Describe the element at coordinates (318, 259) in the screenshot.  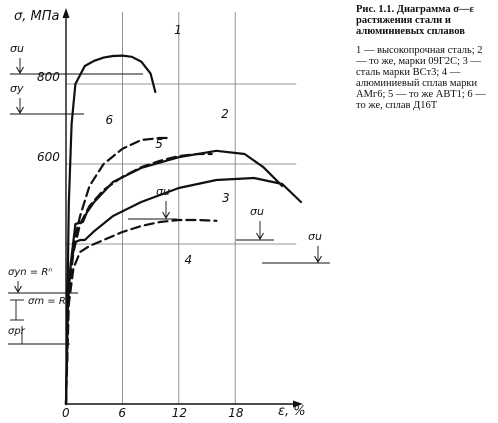
I see `sigma-u-3-arrow-head` at that location.